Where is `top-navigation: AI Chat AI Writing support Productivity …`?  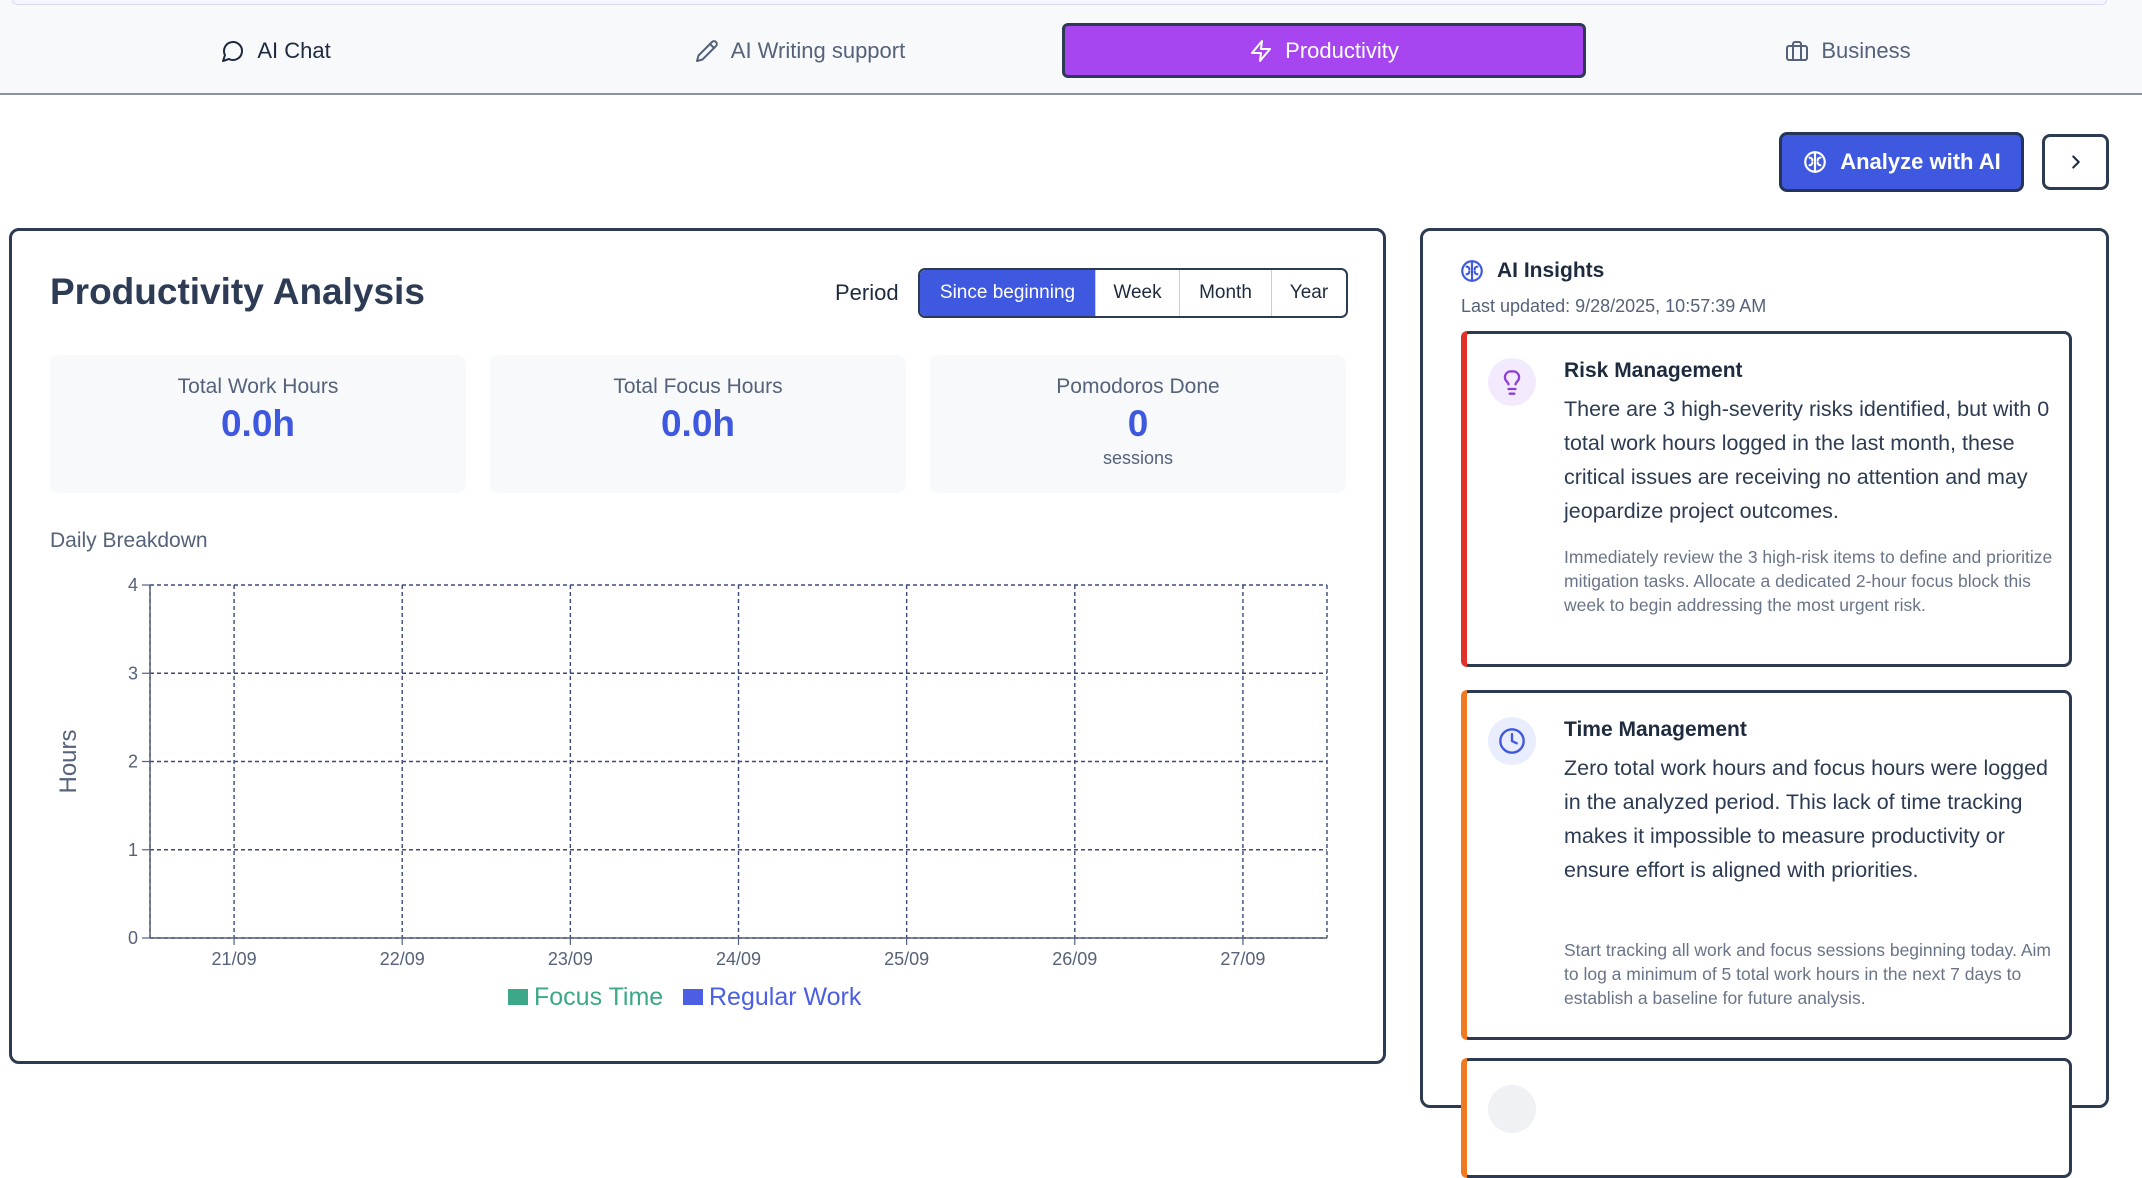
top-navigation: AI Chat AI Writing support Productivity … is located at coordinates (1071, 47).